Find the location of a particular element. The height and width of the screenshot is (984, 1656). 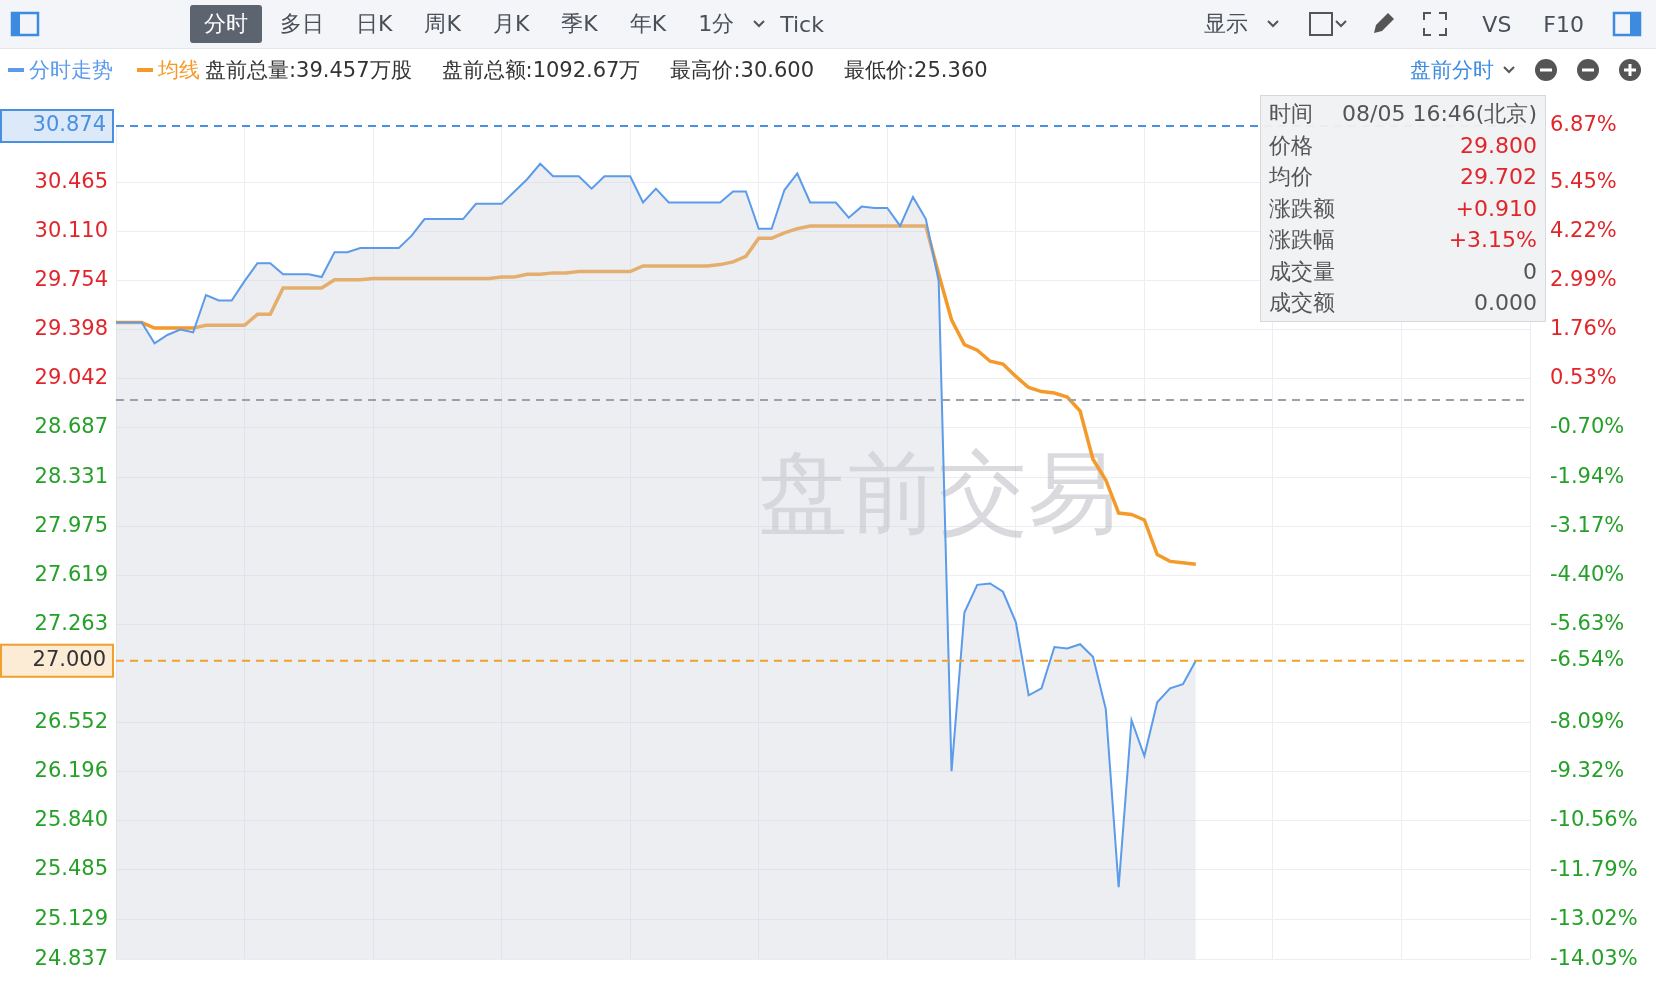

ref-line-label: 30.874 is located at coordinates (69, 124).